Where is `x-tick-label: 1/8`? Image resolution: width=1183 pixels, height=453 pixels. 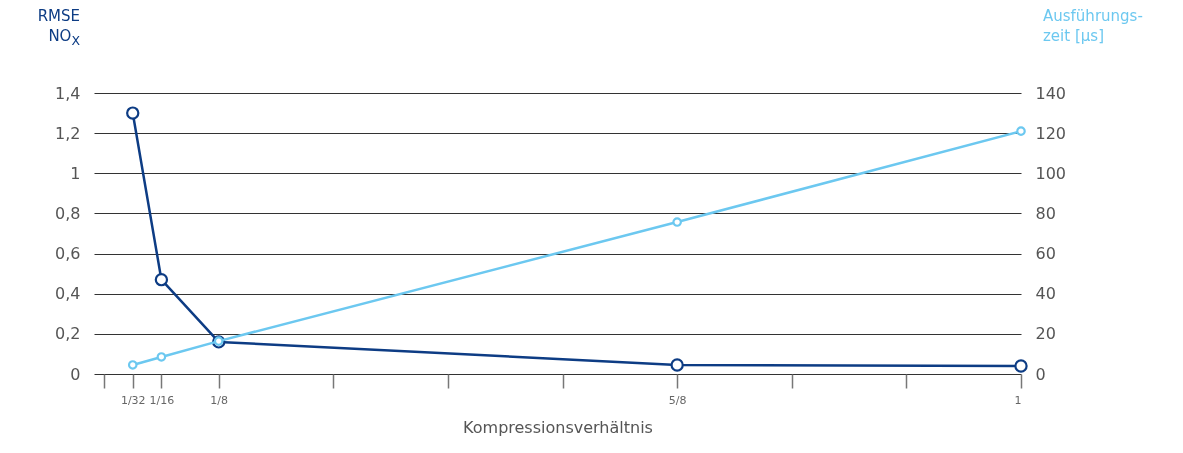
x-tick-label: 1/8 is located at coordinates (219, 400).